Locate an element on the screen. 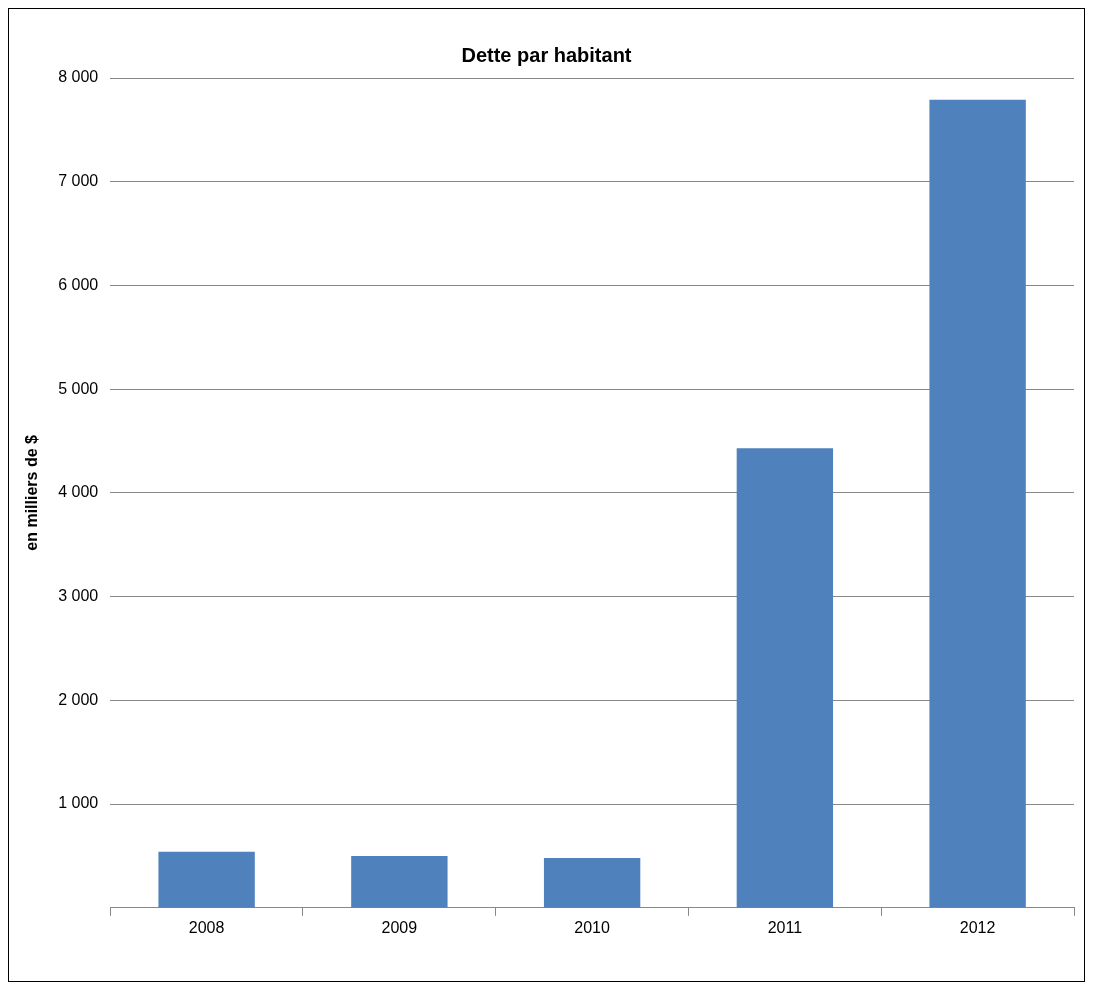  x-tick-label: 2012 is located at coordinates (977, 927).